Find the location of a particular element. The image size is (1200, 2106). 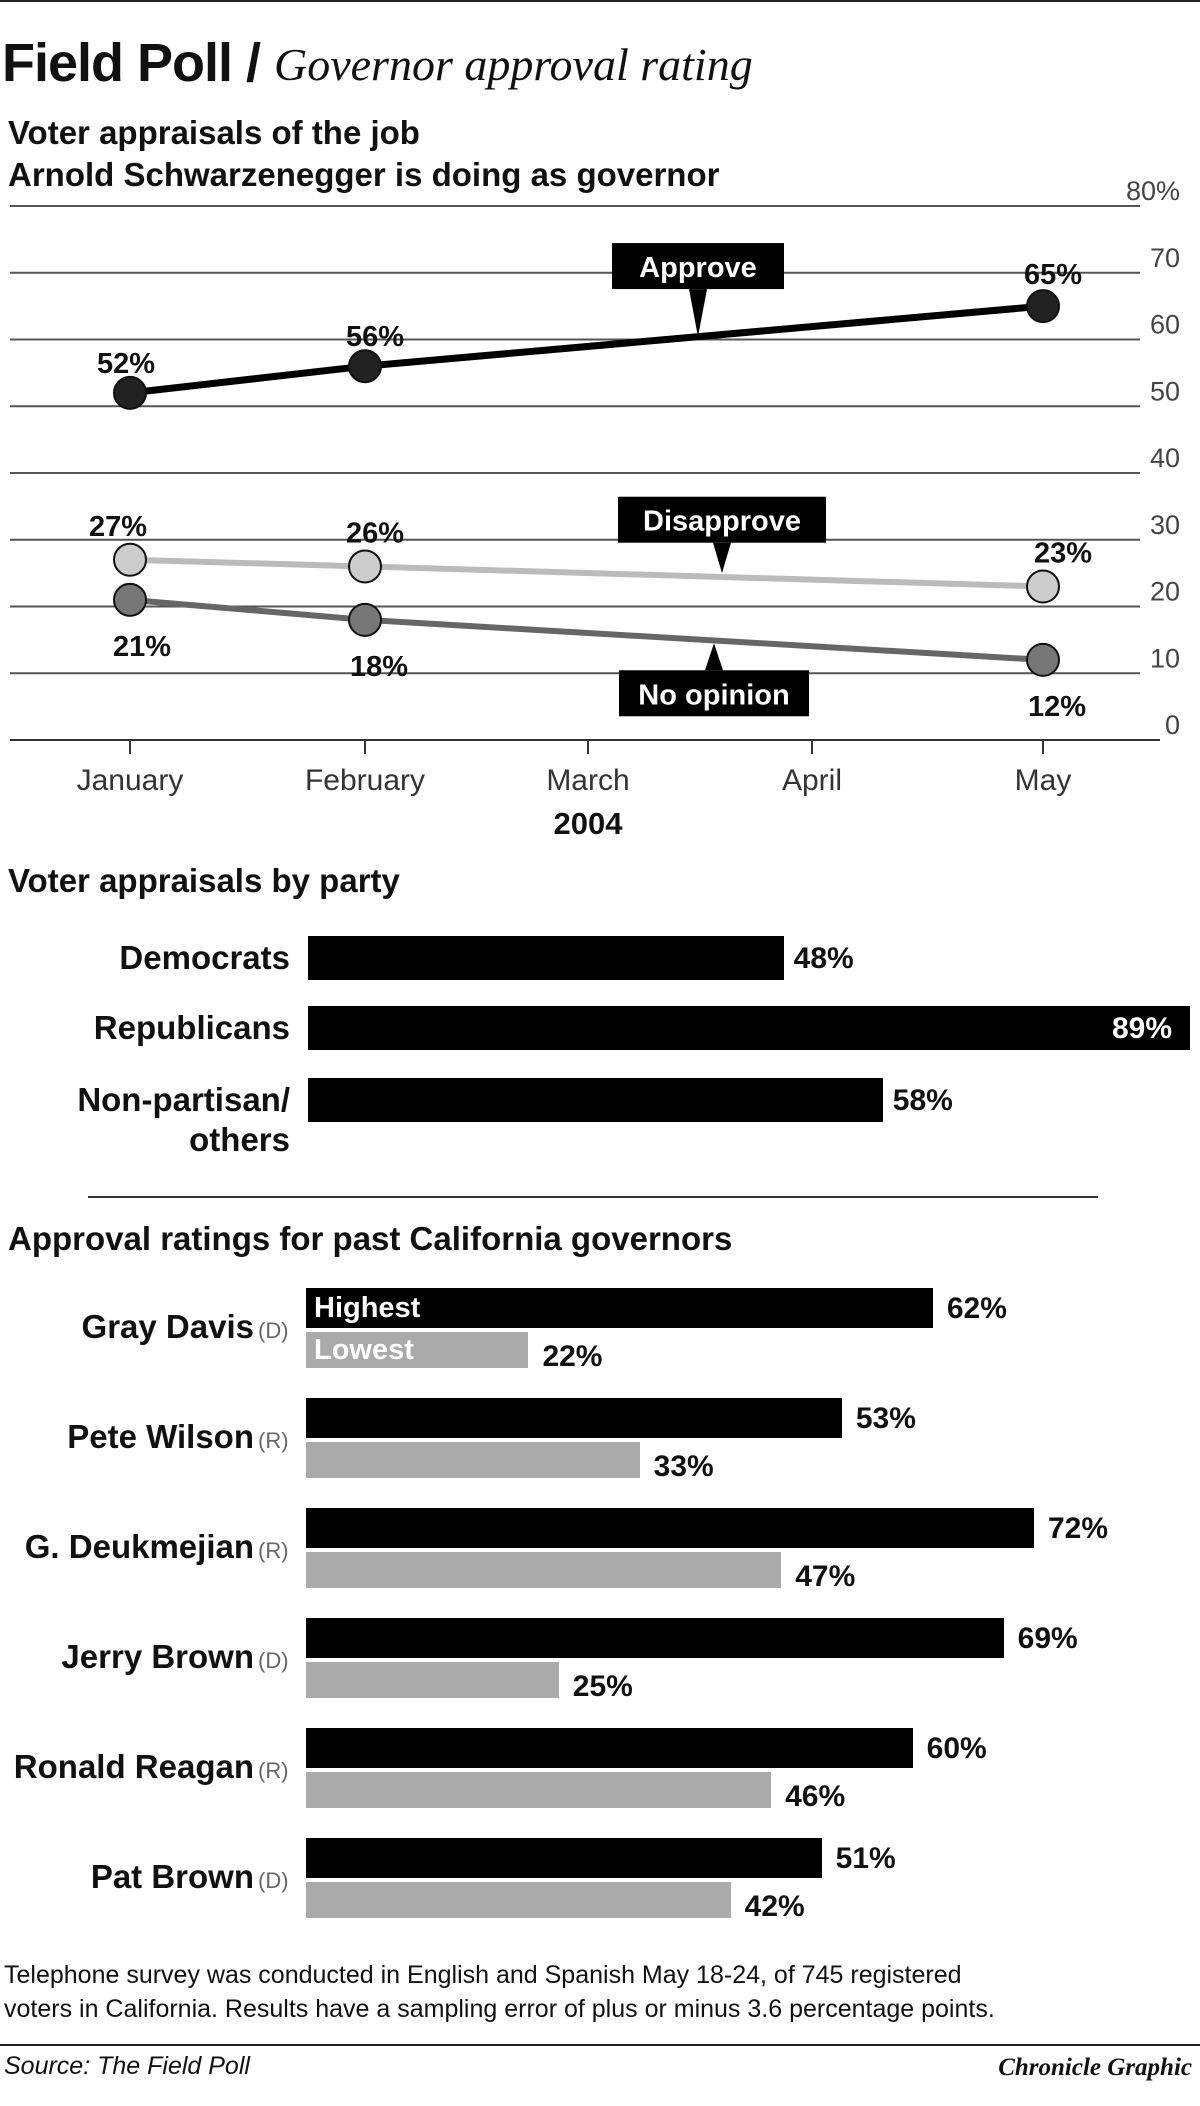

x-tick-label: March is located at coordinates (587, 780).